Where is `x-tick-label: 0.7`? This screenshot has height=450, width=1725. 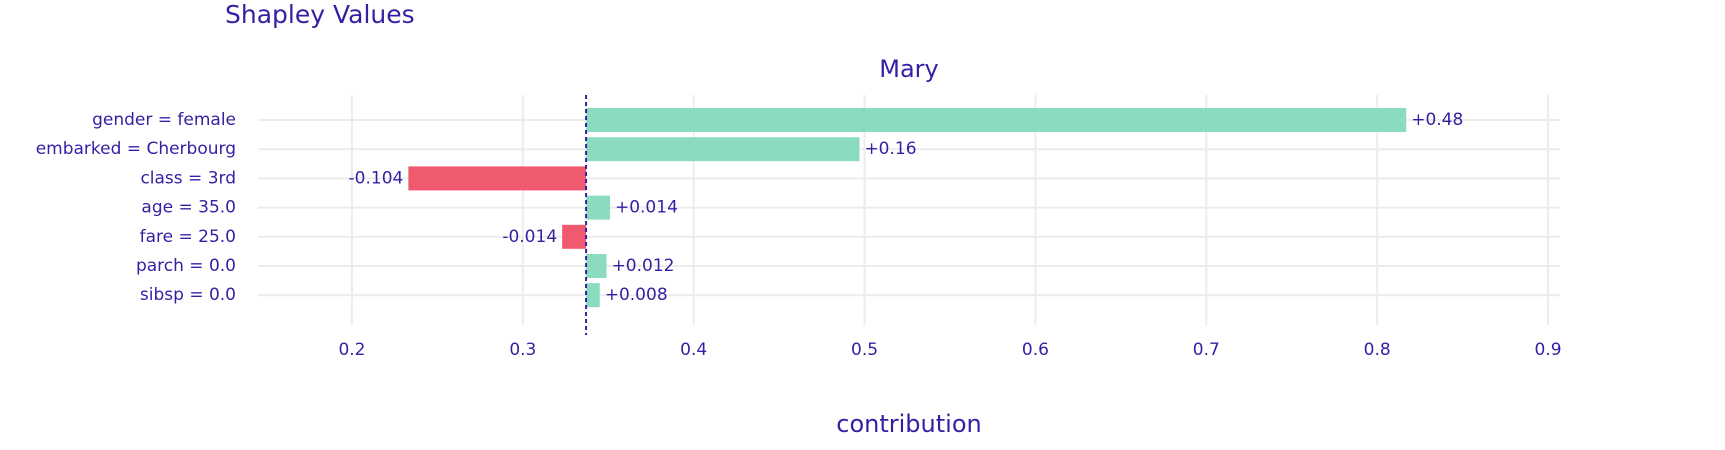
x-tick-label: 0.7 is located at coordinates (1206, 350).